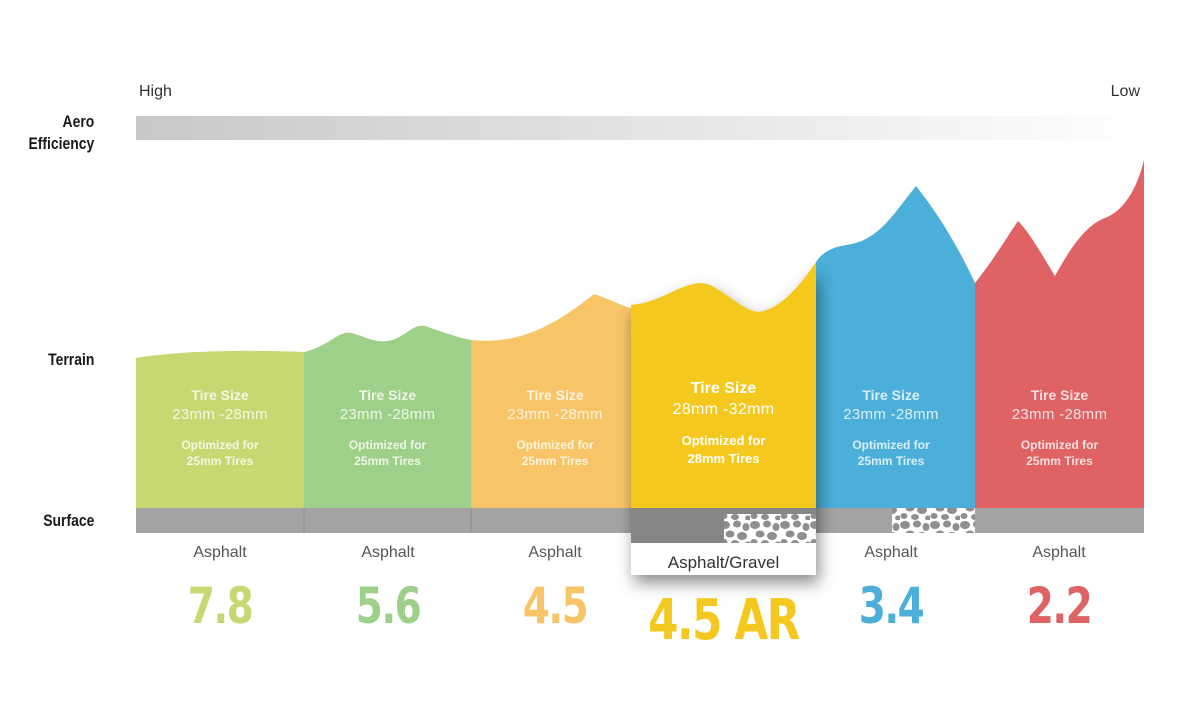  Describe the element at coordinates (891, 606) in the screenshot. I see `model-number-3-4: 3.4` at that location.